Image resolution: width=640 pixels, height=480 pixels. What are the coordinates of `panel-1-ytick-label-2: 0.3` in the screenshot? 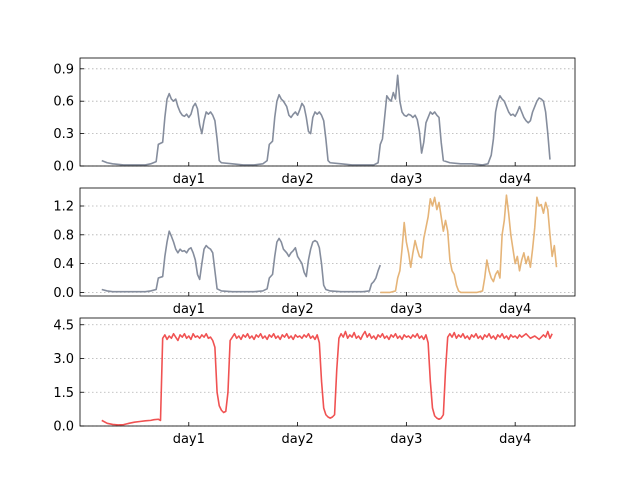 It's located at (63, 134).